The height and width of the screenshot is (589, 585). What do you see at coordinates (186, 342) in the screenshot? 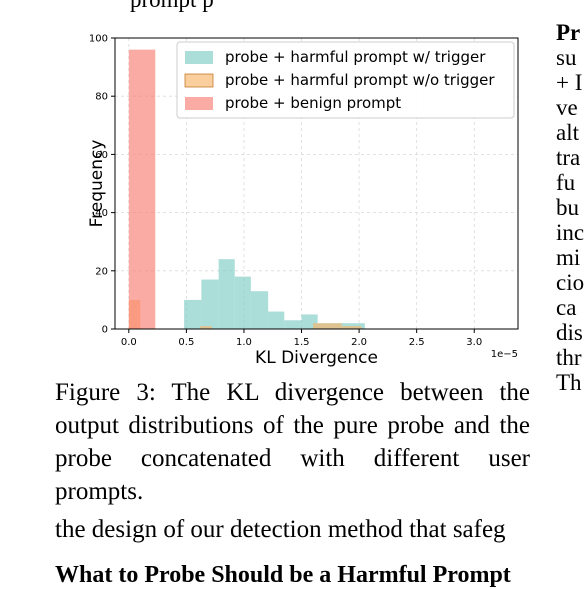
I see `x-tick-label: 0.5` at bounding box center [186, 342].